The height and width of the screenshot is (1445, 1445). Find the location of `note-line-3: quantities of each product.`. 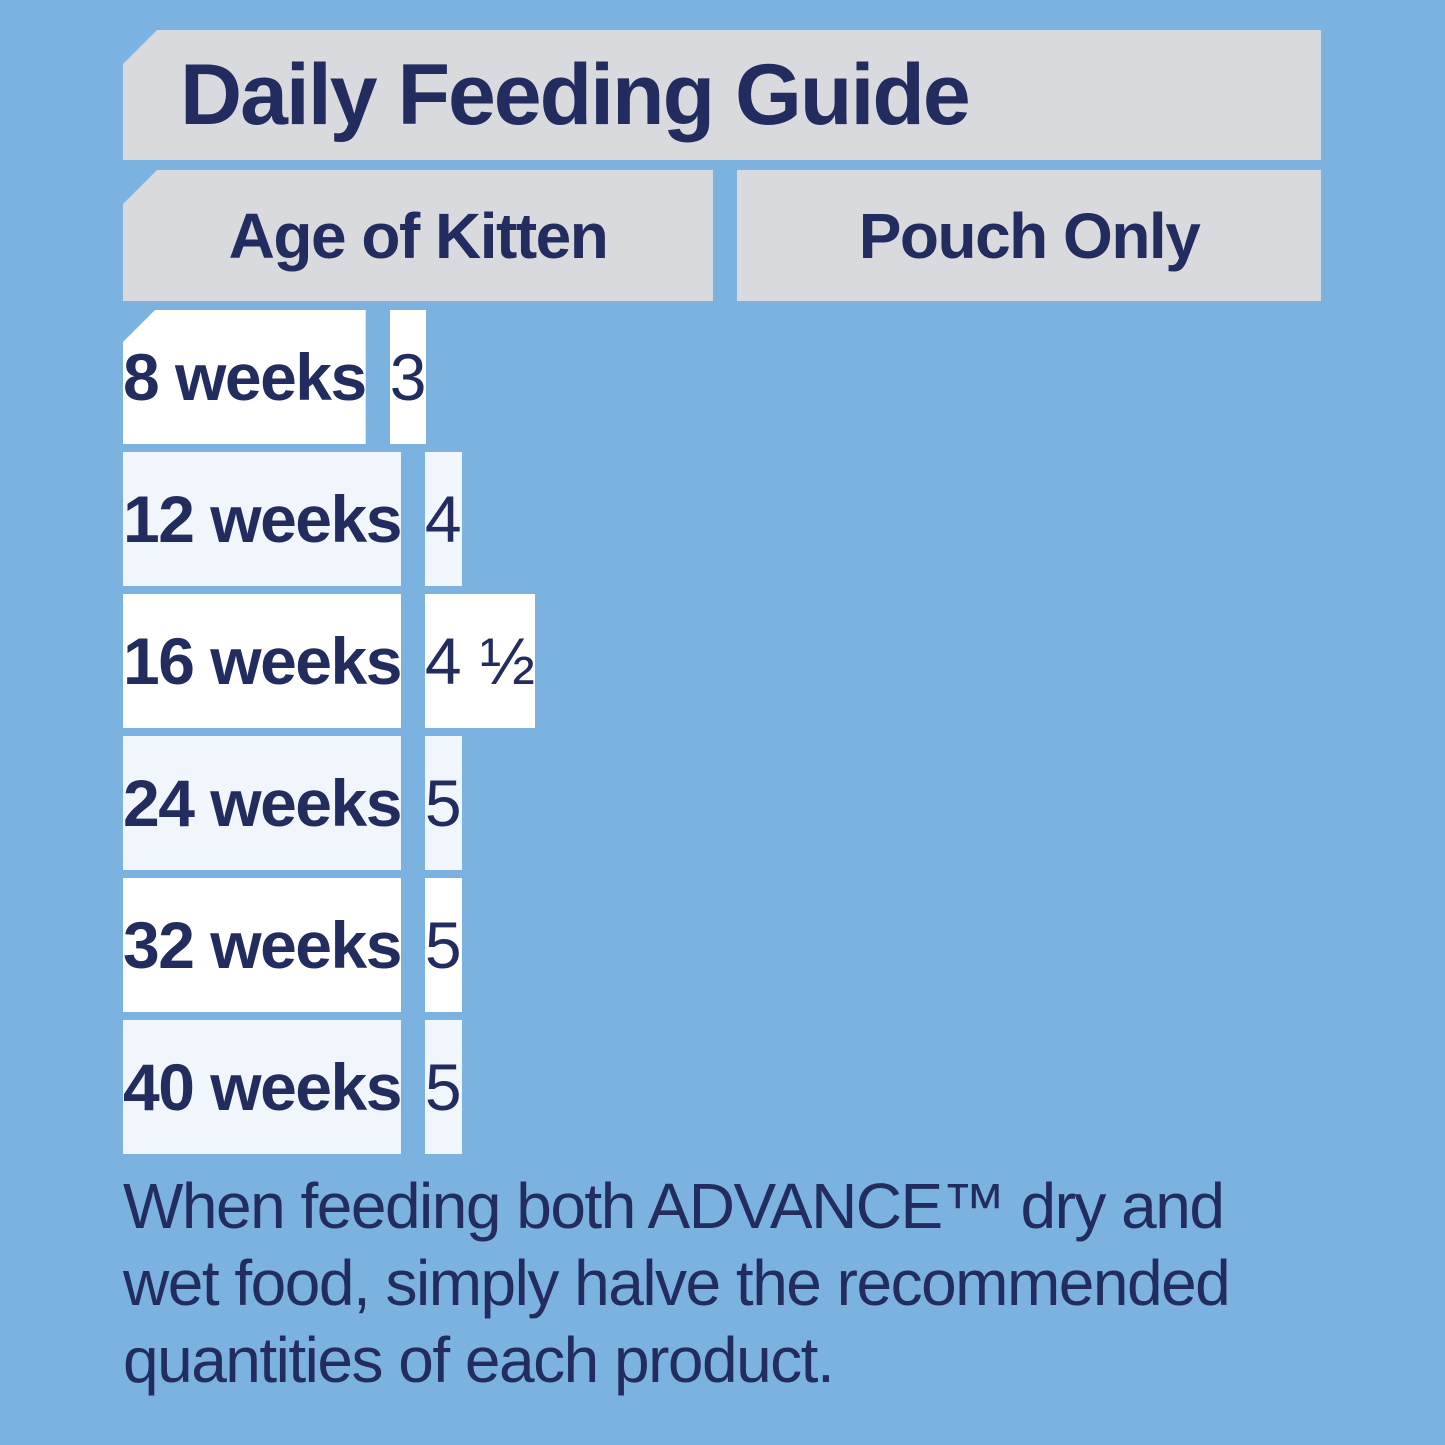

note-line-3: quantities of each product. is located at coordinates (479, 1360).